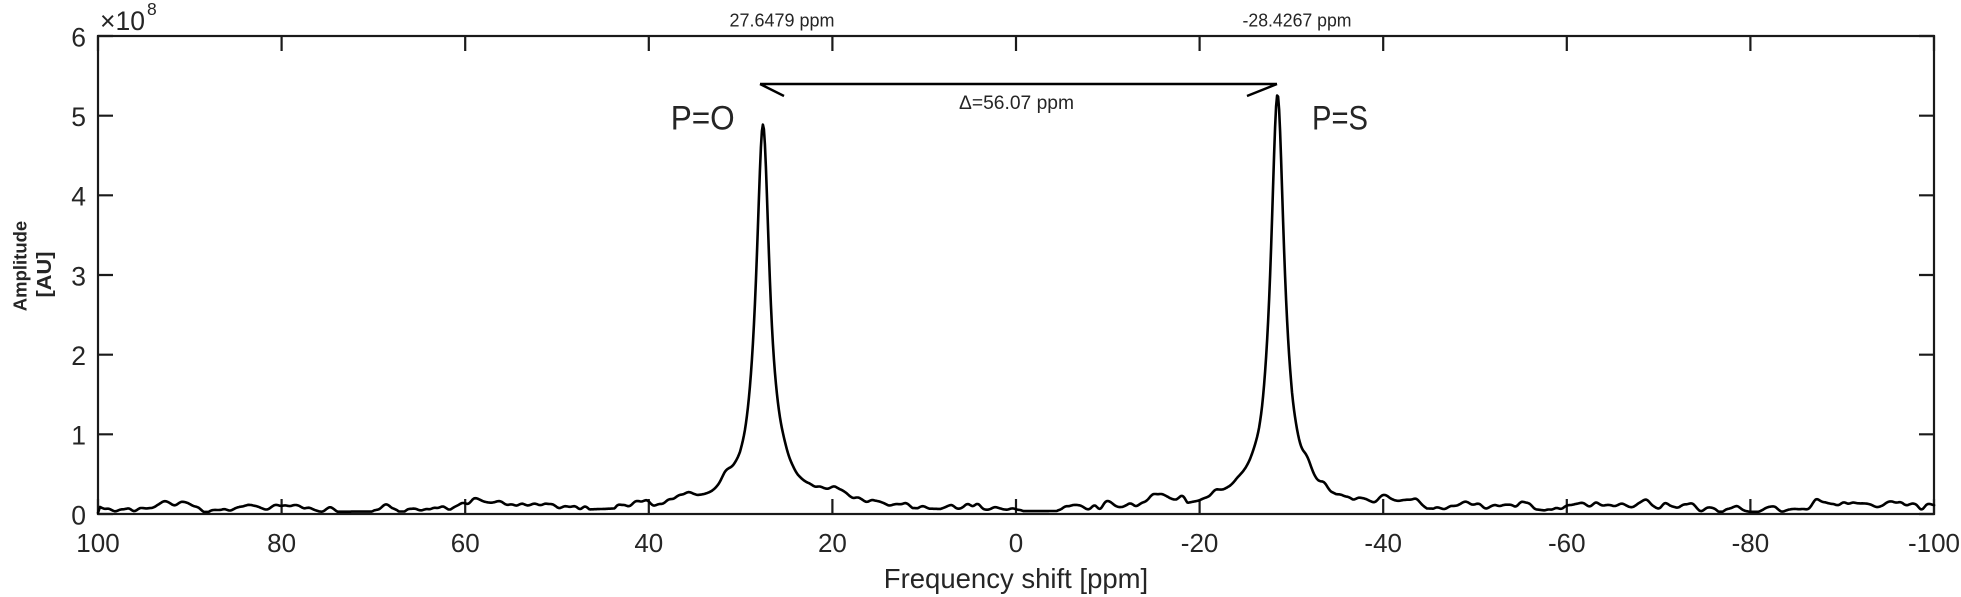 The image size is (1961, 597). What do you see at coordinates (122, 21) in the screenshot?
I see `svg-text: ×10` at bounding box center [122, 21].